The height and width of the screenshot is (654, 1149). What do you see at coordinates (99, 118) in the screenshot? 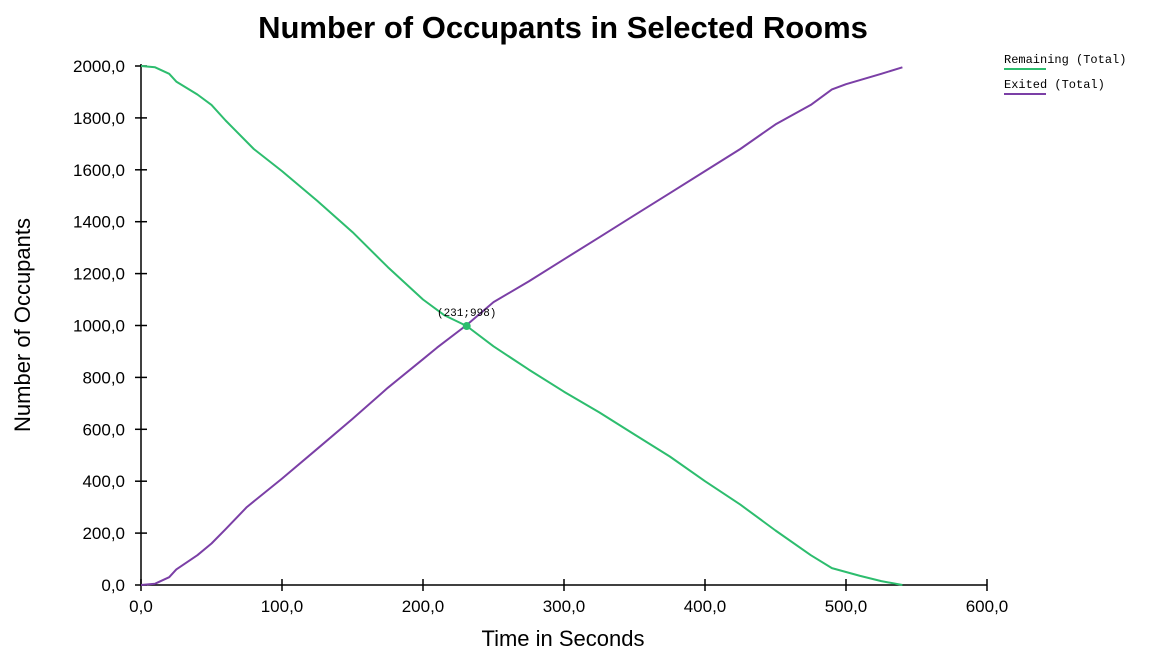
I see `y-tick-label: 1800,0` at bounding box center [99, 118].